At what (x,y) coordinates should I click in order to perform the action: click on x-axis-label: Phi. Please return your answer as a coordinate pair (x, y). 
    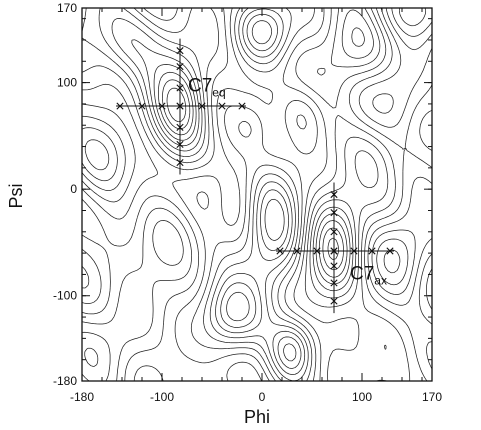
    Looking at the image, I should click on (257, 417).